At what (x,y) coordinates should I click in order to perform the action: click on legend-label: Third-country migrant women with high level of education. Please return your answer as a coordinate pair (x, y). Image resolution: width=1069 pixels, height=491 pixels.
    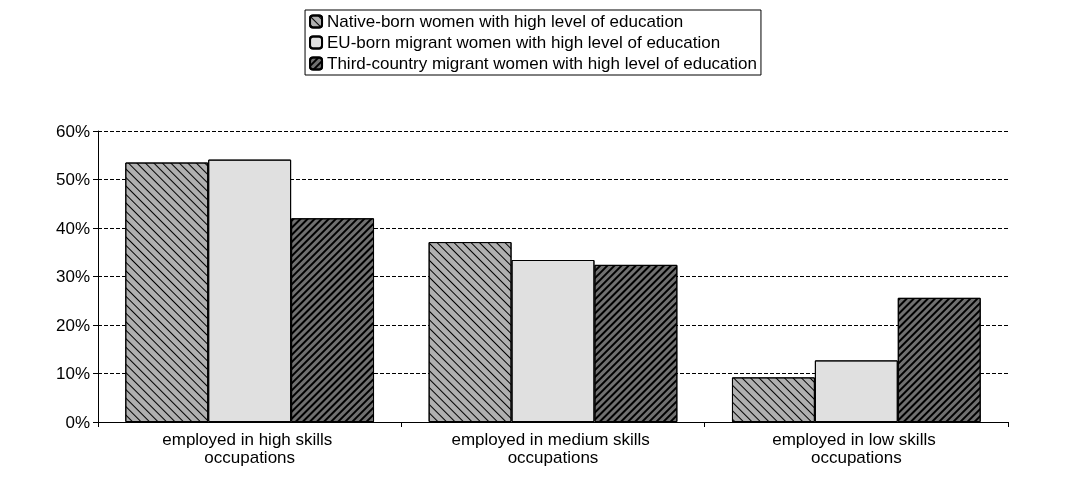
    Looking at the image, I should click on (542, 63).